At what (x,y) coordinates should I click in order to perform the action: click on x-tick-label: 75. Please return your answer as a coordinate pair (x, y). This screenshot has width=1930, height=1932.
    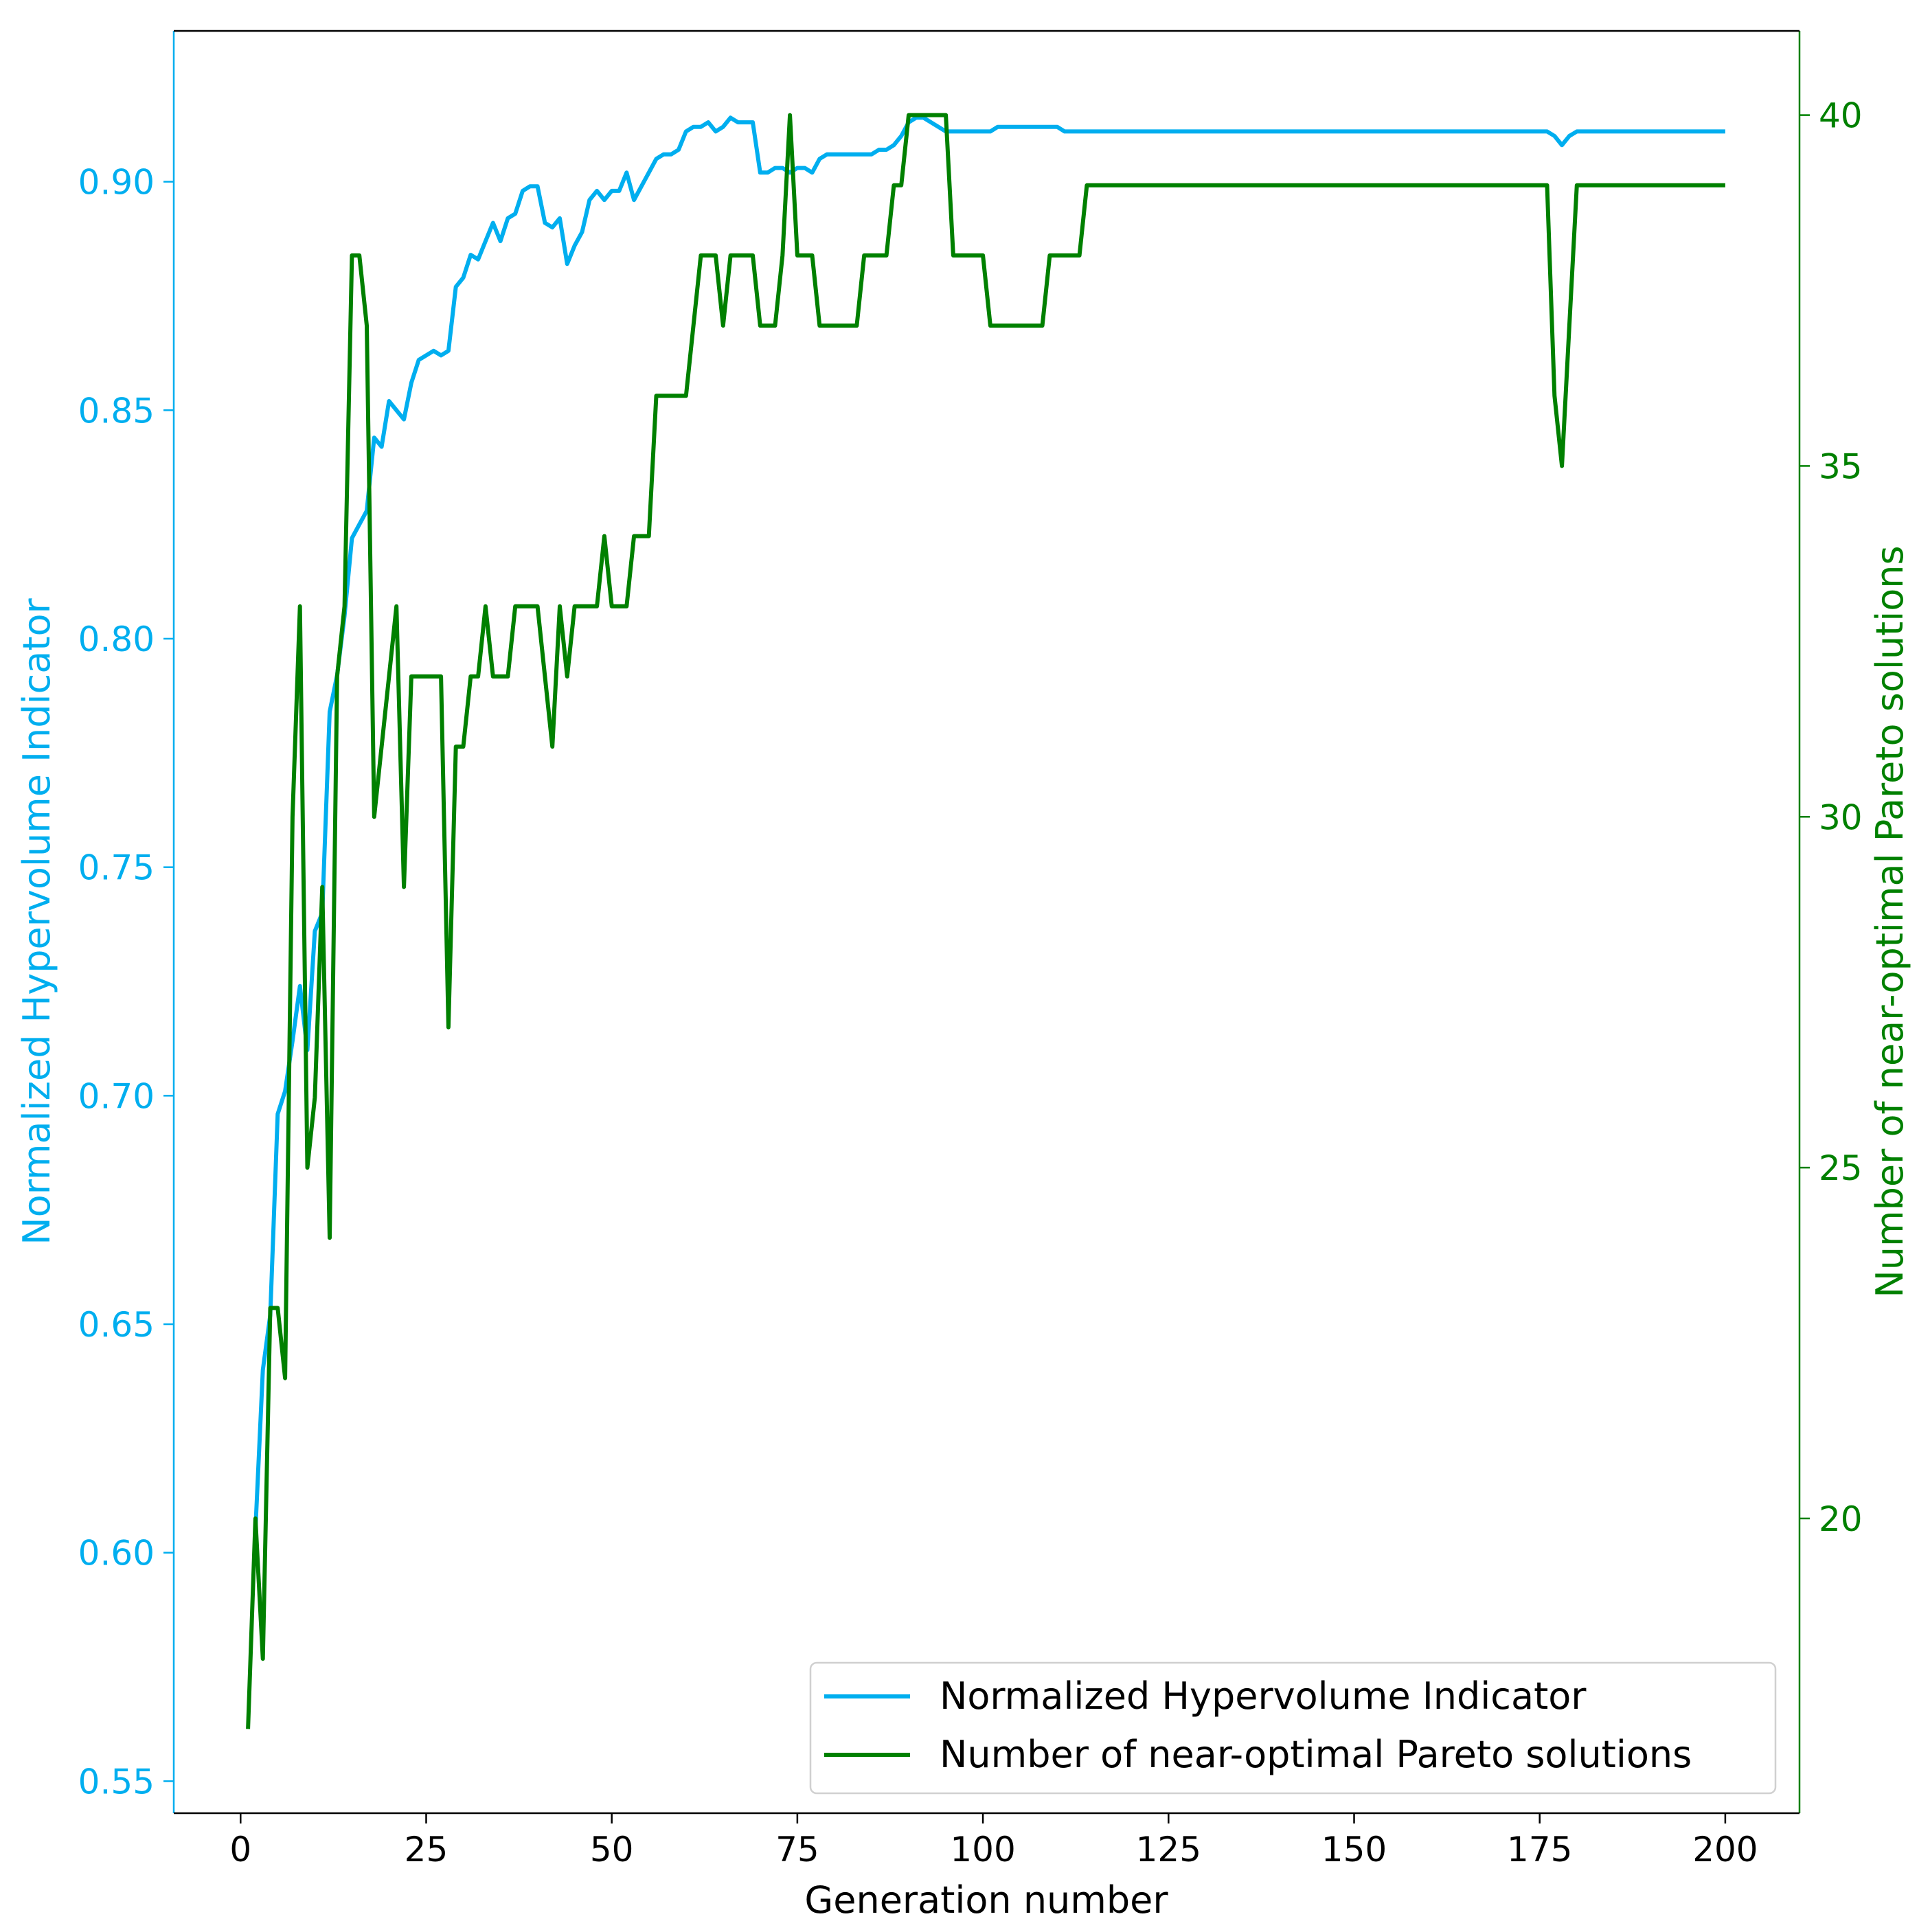
    Looking at the image, I should click on (797, 1850).